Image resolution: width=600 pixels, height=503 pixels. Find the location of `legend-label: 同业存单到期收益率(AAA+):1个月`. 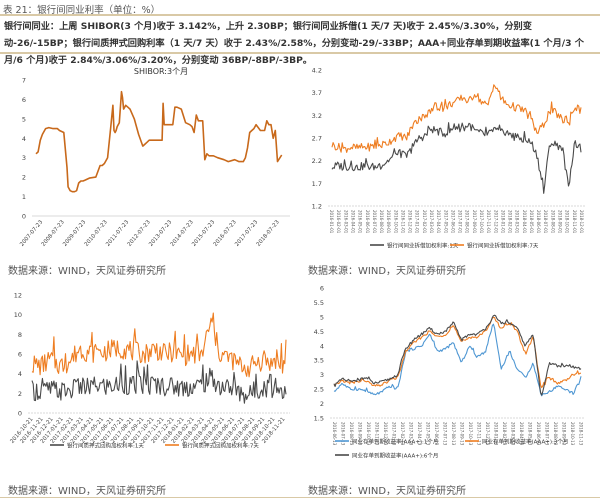

legend-label: 同业存单到期收益率(AAA+):1个月 is located at coordinates (395, 442).